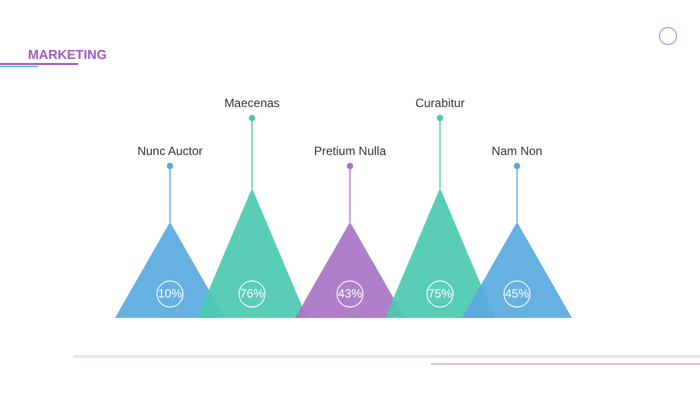 This screenshot has width=700, height=394. I want to click on text: MARKETING, so click(67, 54).